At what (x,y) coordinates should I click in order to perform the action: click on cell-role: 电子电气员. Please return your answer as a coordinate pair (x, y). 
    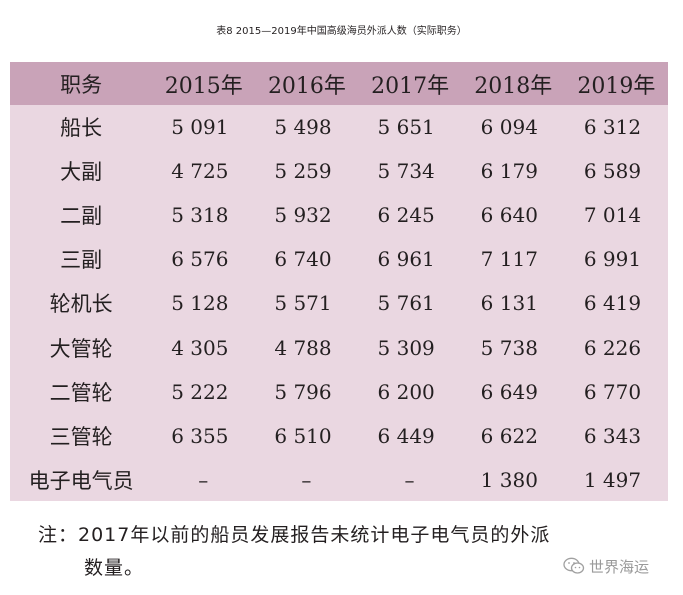
    Looking at the image, I should click on (81, 480).